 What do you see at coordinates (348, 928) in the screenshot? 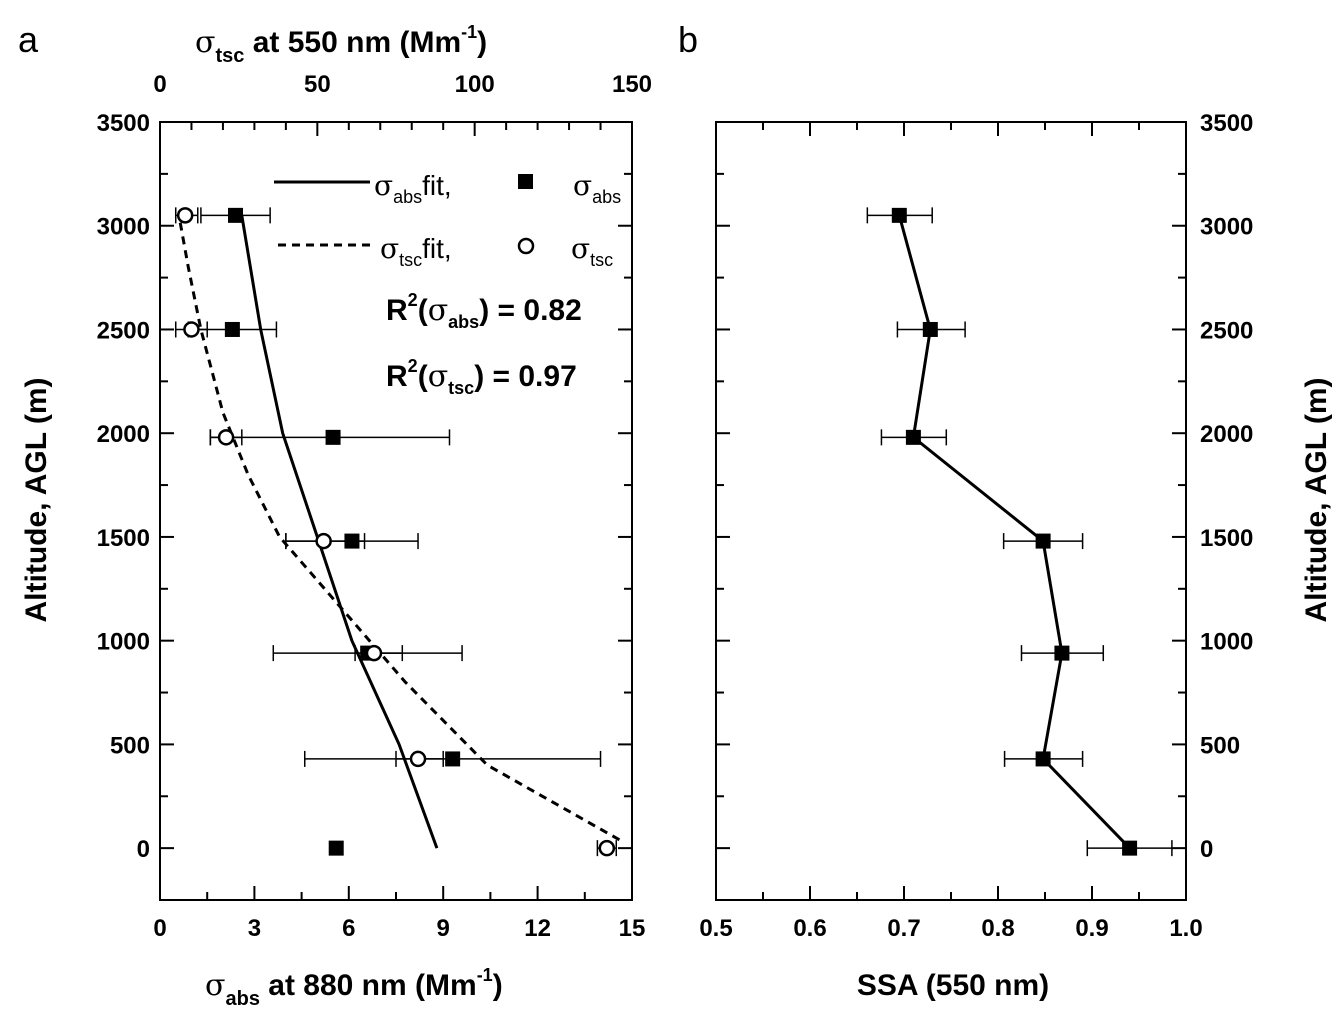
I see `x-tick-label: 6` at bounding box center [348, 928].